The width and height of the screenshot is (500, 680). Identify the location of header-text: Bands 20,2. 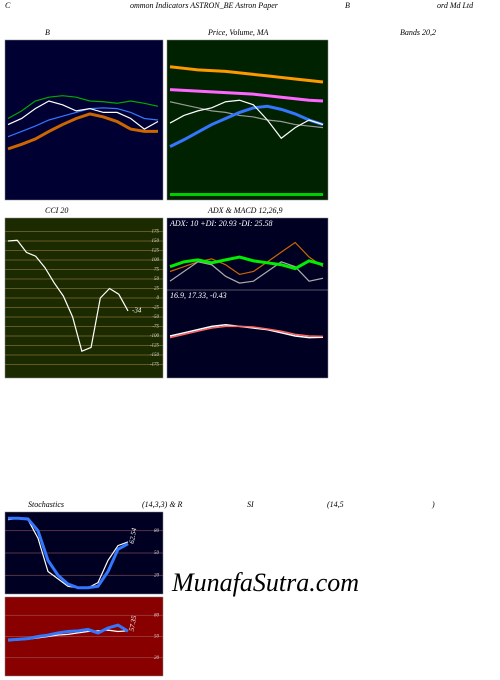
(418, 32).